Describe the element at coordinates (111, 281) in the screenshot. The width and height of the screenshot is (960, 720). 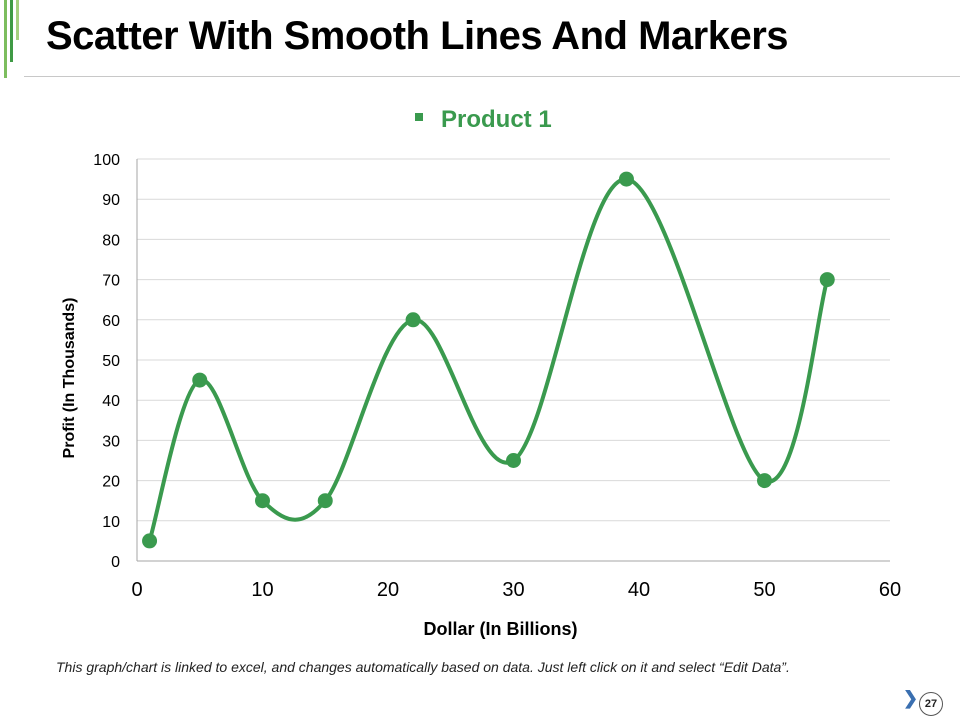
I see `y-tick-label: 70` at that location.